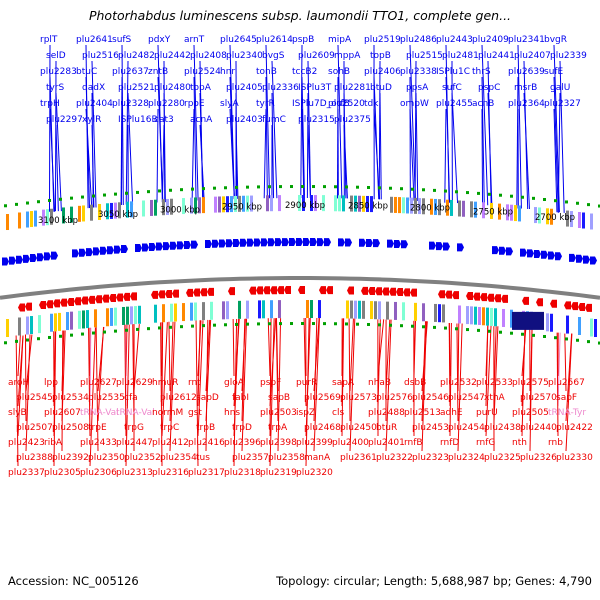 Image resolution: width=600 pixels, height=600 pixels. What do you see at coordinates (234, 383) in the screenshot?
I see `reverse-gene-label: gloA` at bounding box center [234, 383].